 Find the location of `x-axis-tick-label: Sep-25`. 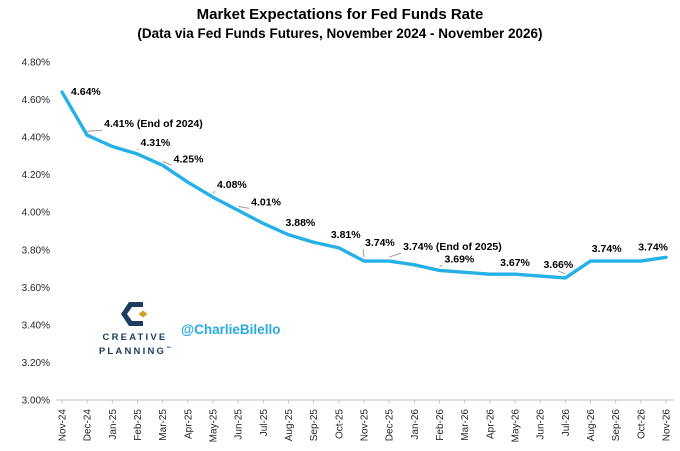

x-axis-tick-label: Sep-25 is located at coordinates (314, 425).